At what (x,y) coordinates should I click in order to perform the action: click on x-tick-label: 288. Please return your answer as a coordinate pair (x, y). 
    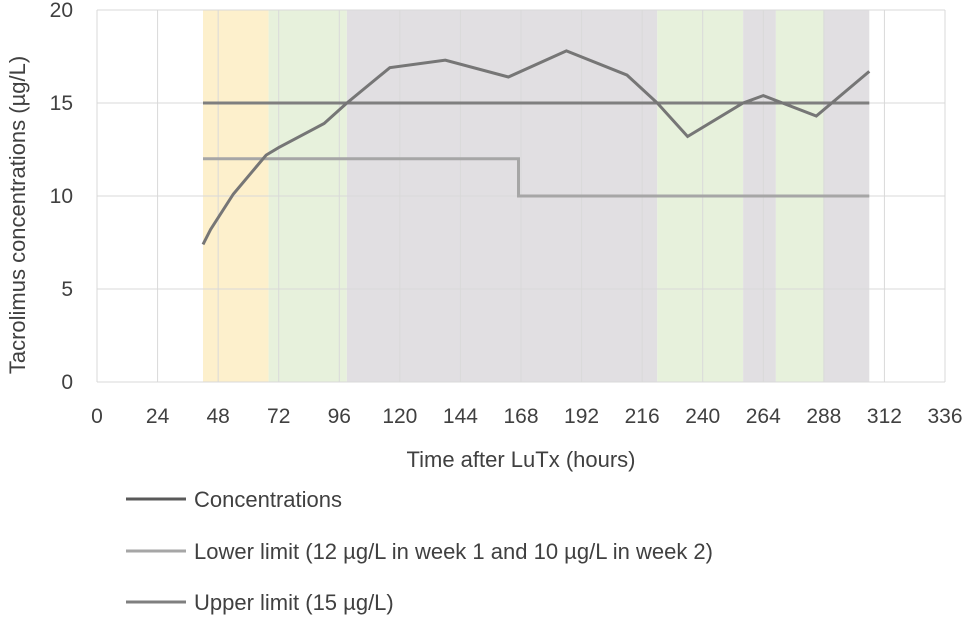
    Looking at the image, I should click on (823, 416).